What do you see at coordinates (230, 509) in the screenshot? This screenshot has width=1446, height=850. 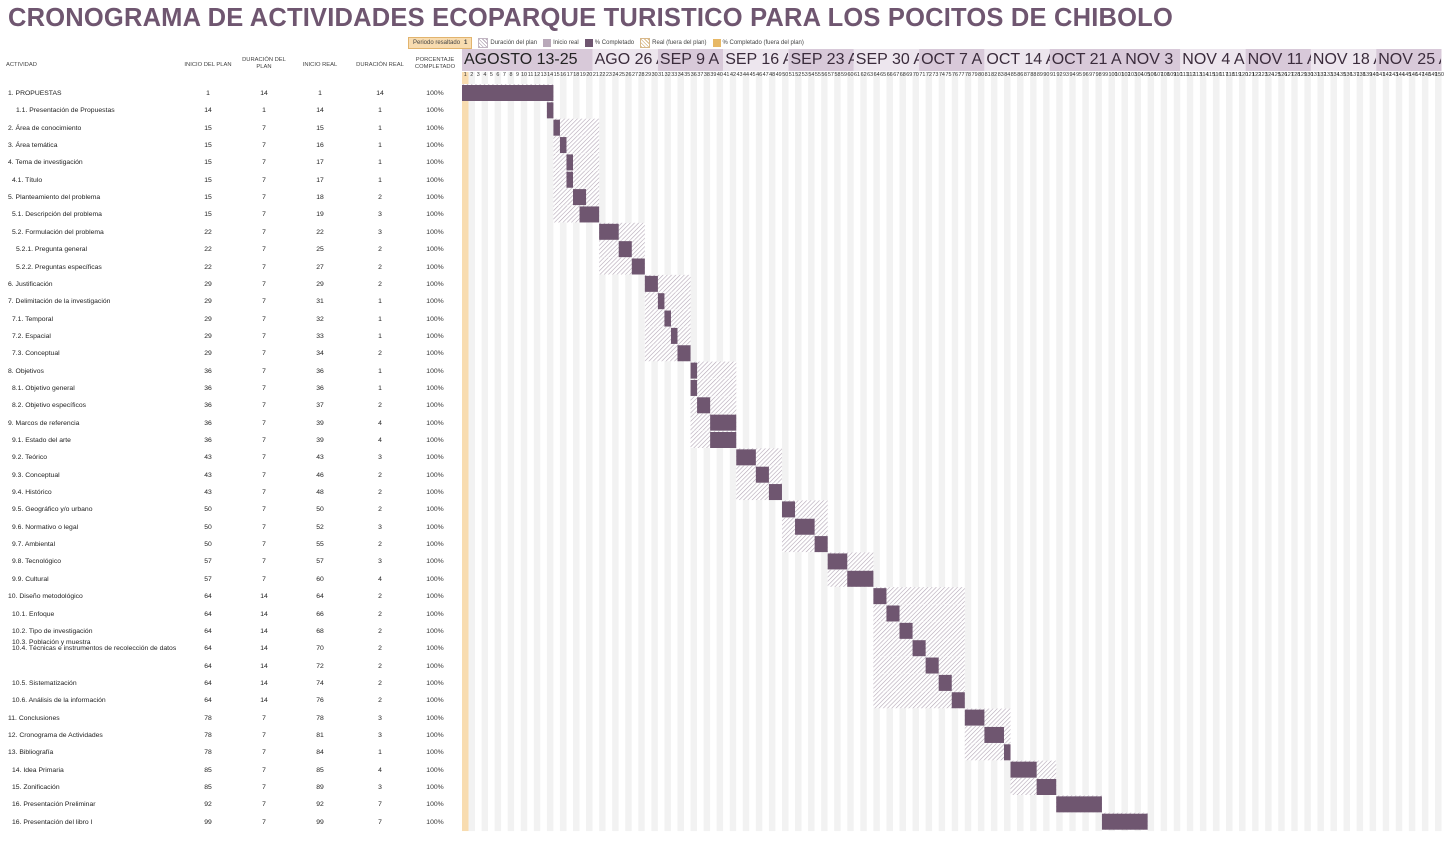 I see `table-row: 9.5. Geográfico y/o urbano 50 7 50 2 100%` at bounding box center [230, 509].